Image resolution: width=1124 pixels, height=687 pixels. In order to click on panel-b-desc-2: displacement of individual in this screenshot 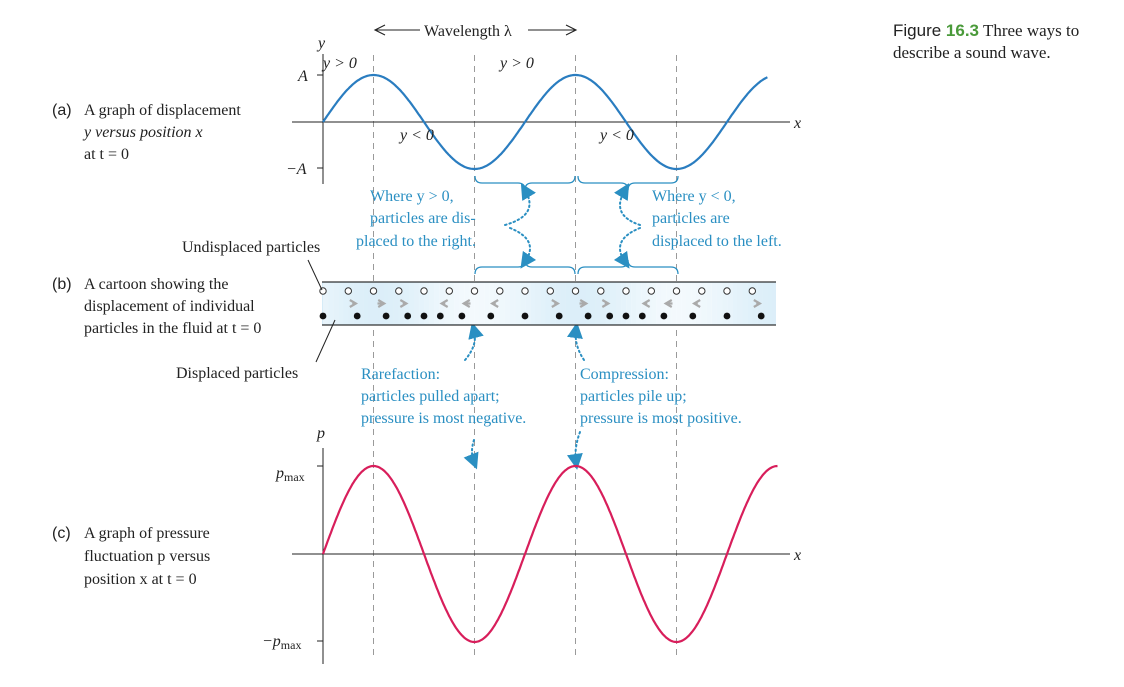, I will do `click(169, 306)`.